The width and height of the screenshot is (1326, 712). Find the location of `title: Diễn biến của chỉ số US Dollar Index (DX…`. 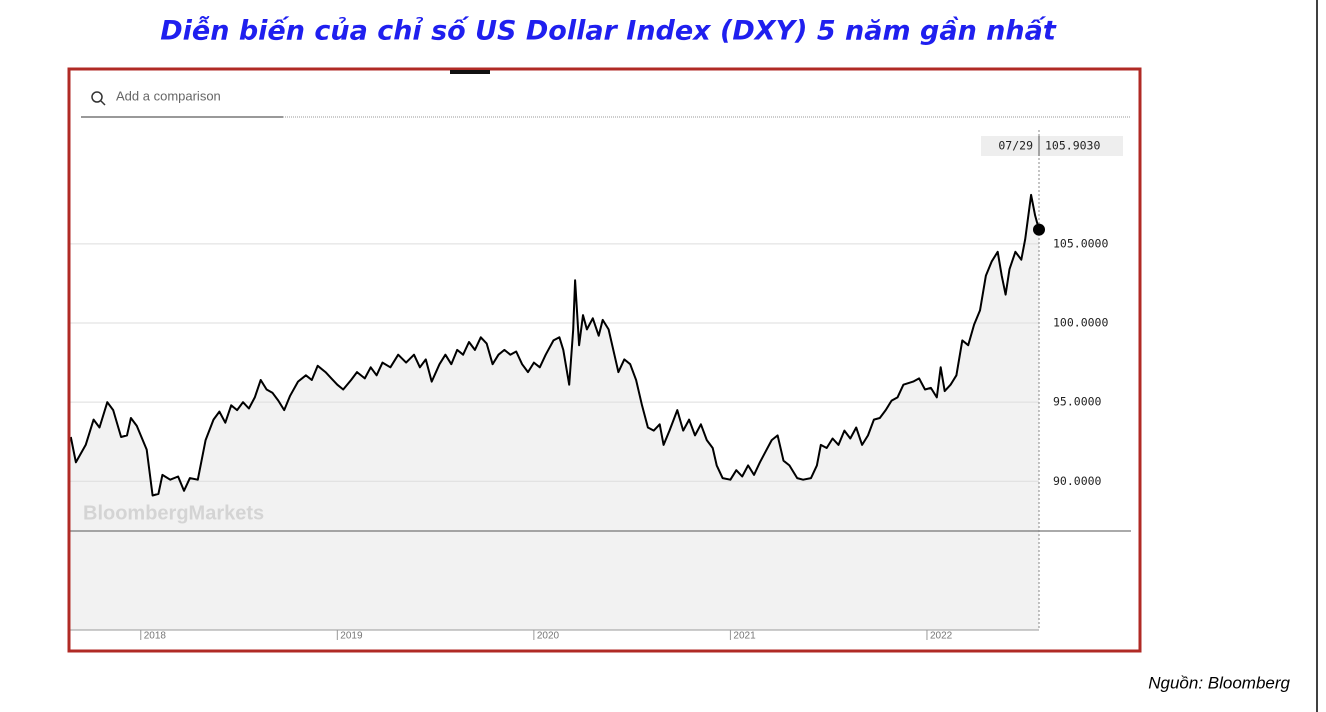

title: Diễn biến của chỉ số US Dollar Index (DX… is located at coordinates (608, 31).